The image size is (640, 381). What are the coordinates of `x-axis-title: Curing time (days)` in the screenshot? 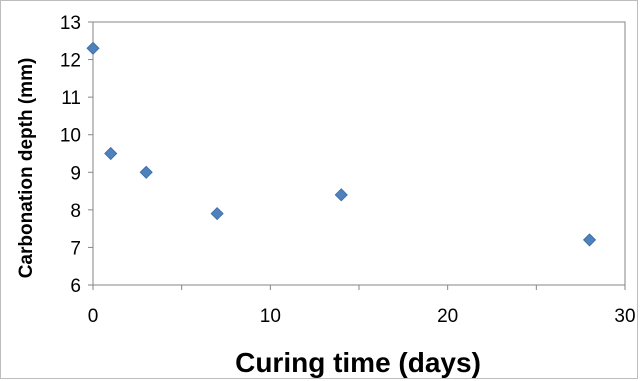 It's located at (358, 362).